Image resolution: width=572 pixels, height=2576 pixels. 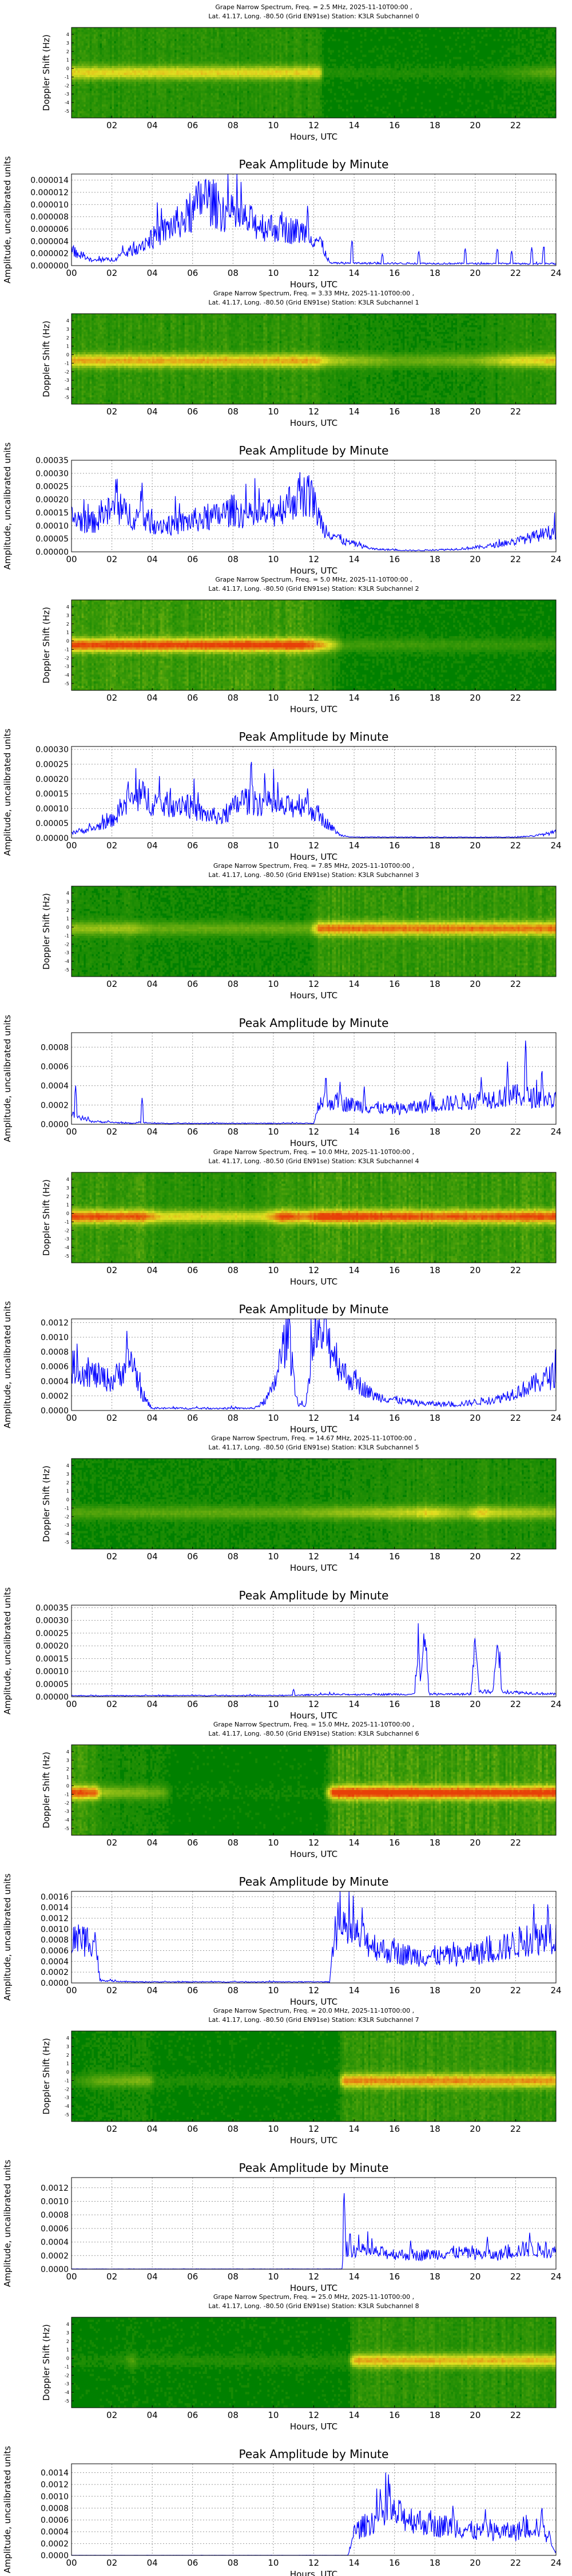 I want to click on y-tick-label: -3, so click(x=67, y=2097).